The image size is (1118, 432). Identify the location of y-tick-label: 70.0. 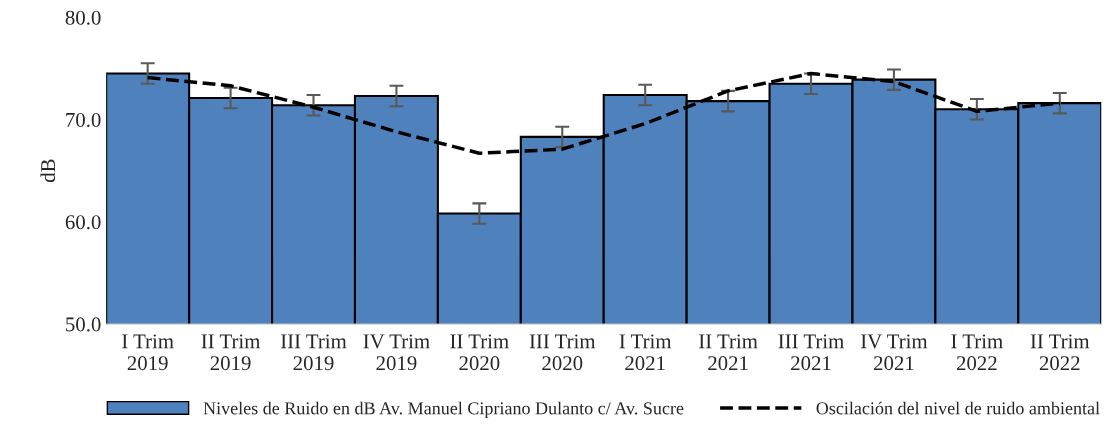
(83, 120).